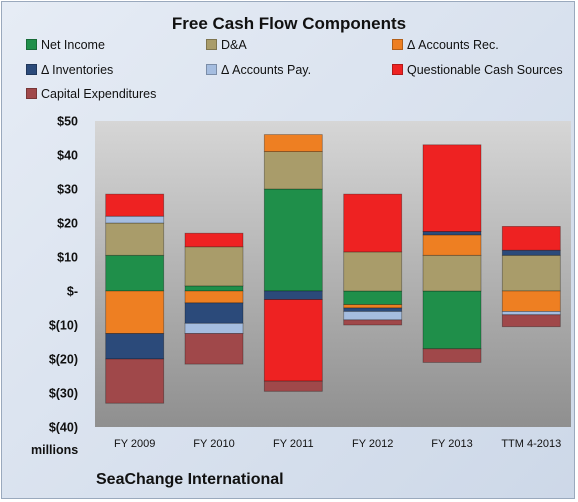 Image resolution: width=578 pixels, height=502 pixels. What do you see at coordinates (67, 122) in the screenshot?
I see `y-tick-label: $50` at bounding box center [67, 122].